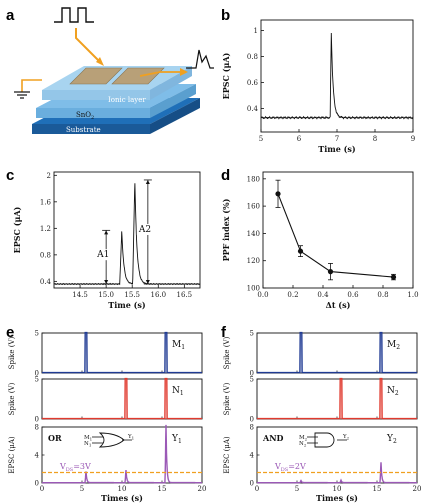 Image resolution: width=425 pixels, height=503 pixels. Describe the element at coordinates (184, 72) in the screenshot. I see `output-wire-arrow` at that location.